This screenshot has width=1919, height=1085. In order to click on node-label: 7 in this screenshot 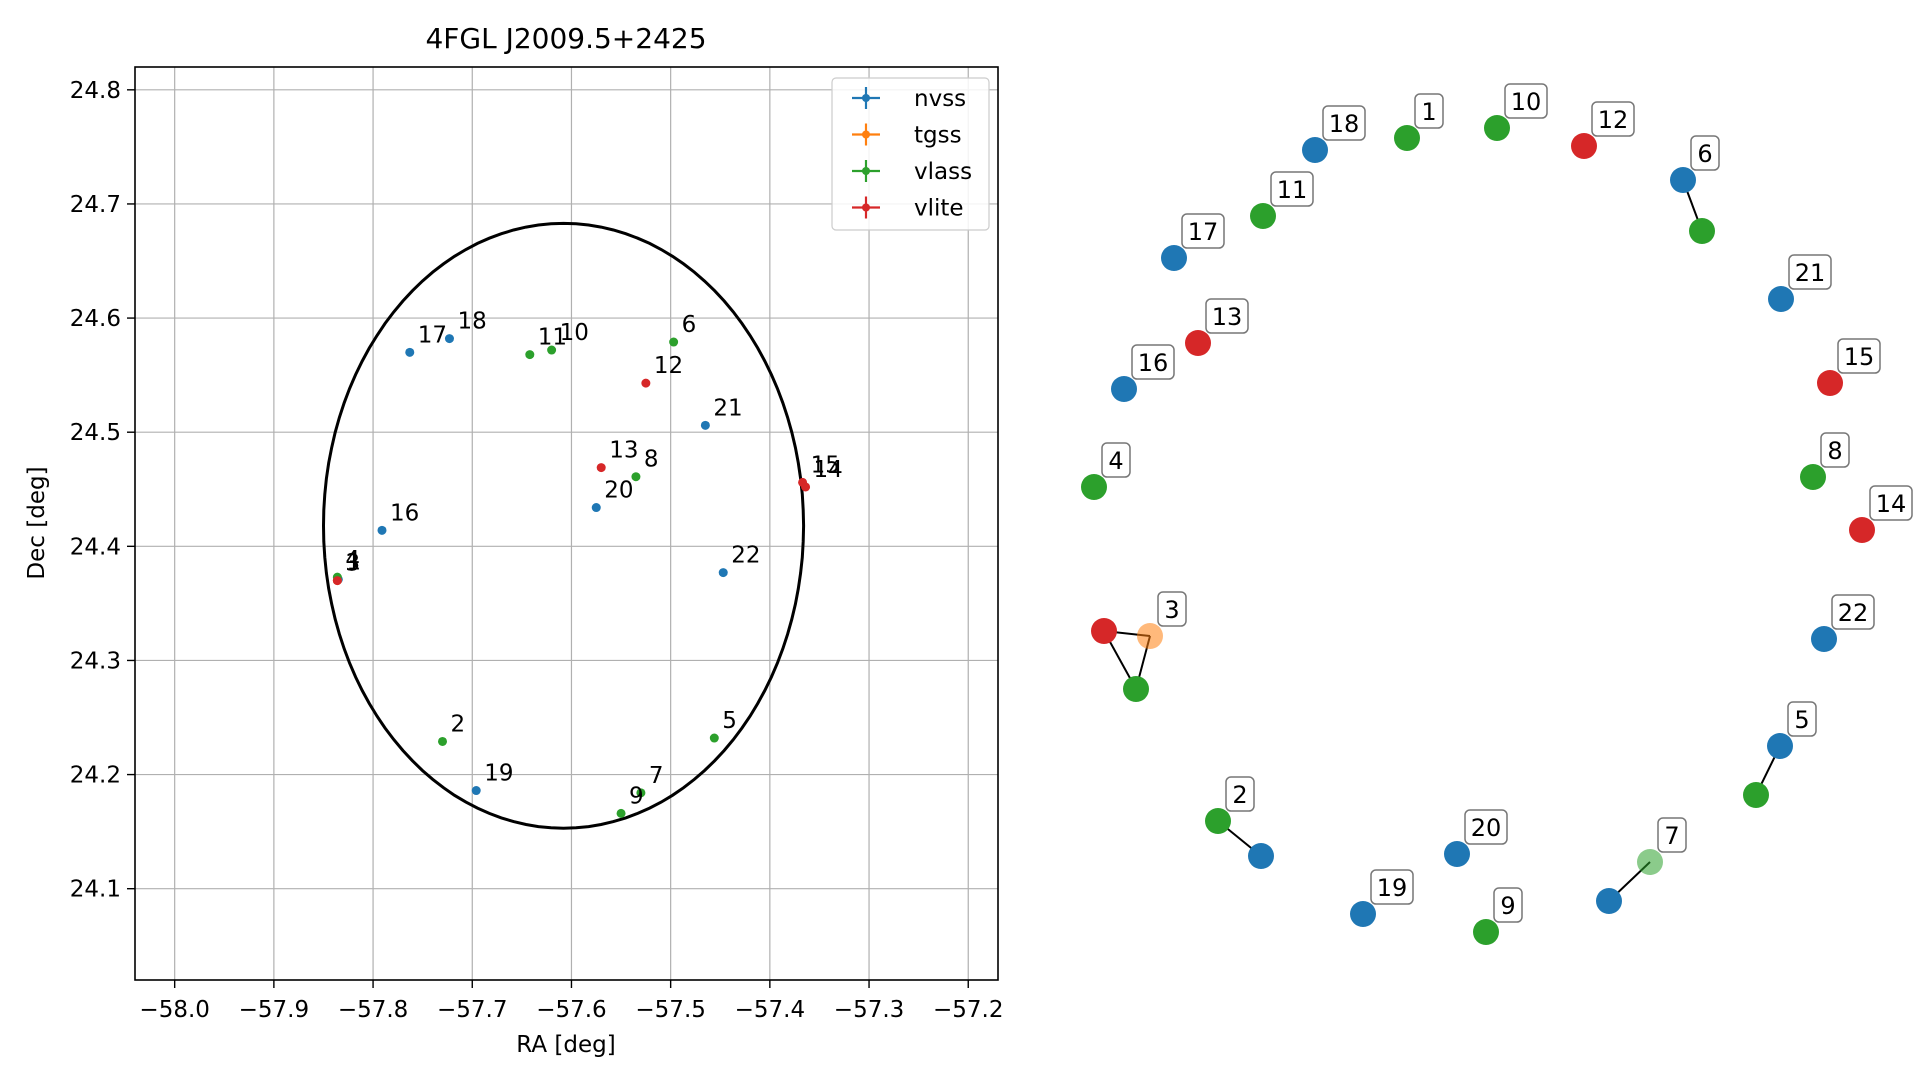, I will do `click(1671, 836)`.